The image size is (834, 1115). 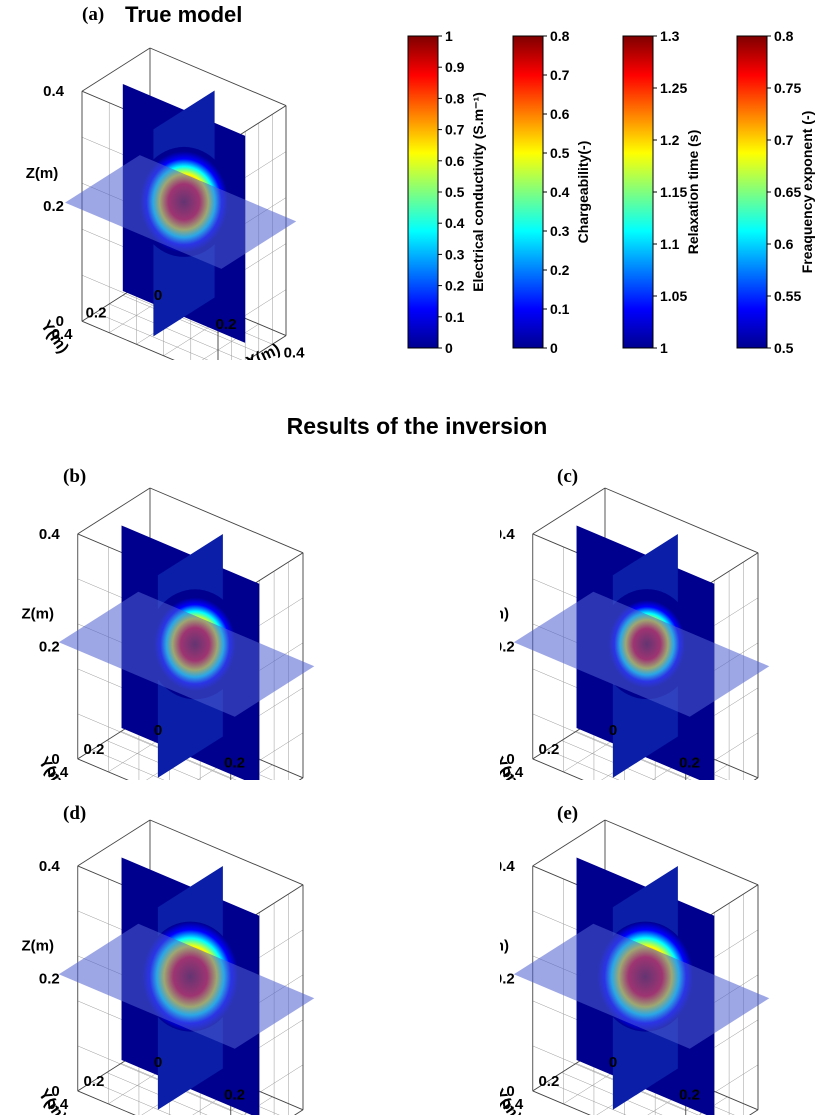 I want to click on colorbar-tick-label: 1.2, so click(x=670, y=140).